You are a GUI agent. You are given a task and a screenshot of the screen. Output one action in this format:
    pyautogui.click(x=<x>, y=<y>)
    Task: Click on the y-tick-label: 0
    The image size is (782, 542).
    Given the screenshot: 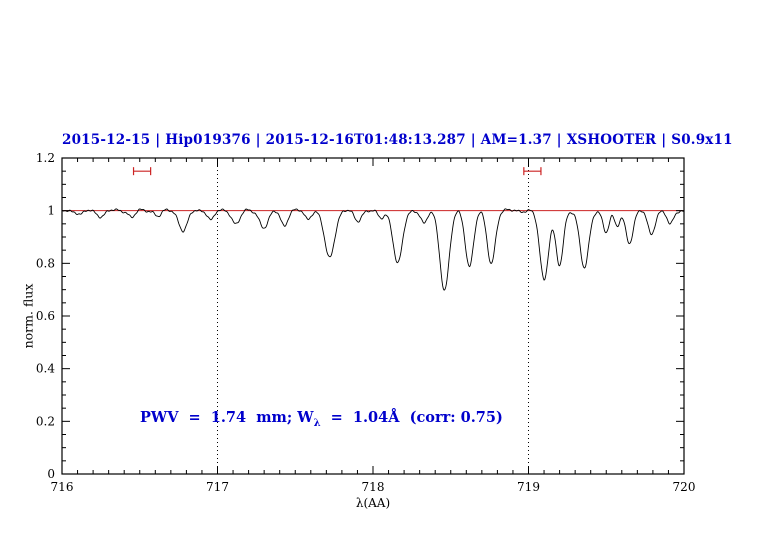 What is the action you would take?
    pyautogui.click(x=51, y=474)
    